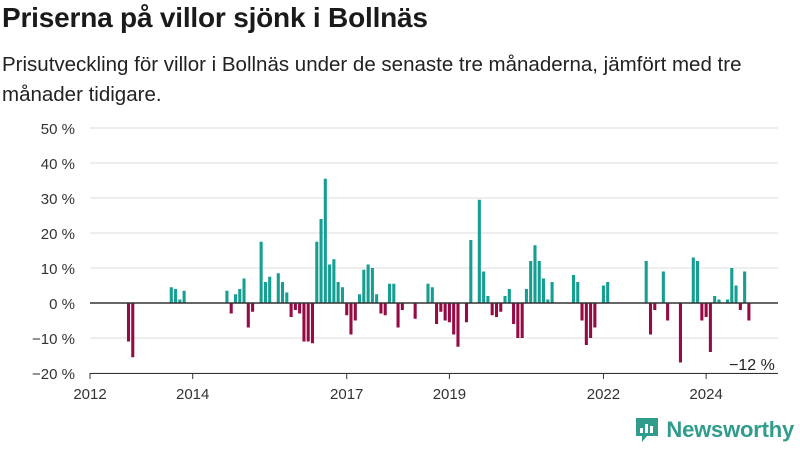 This screenshot has width=800, height=450. I want to click on y-tick-label: 10 %, so click(58, 269).